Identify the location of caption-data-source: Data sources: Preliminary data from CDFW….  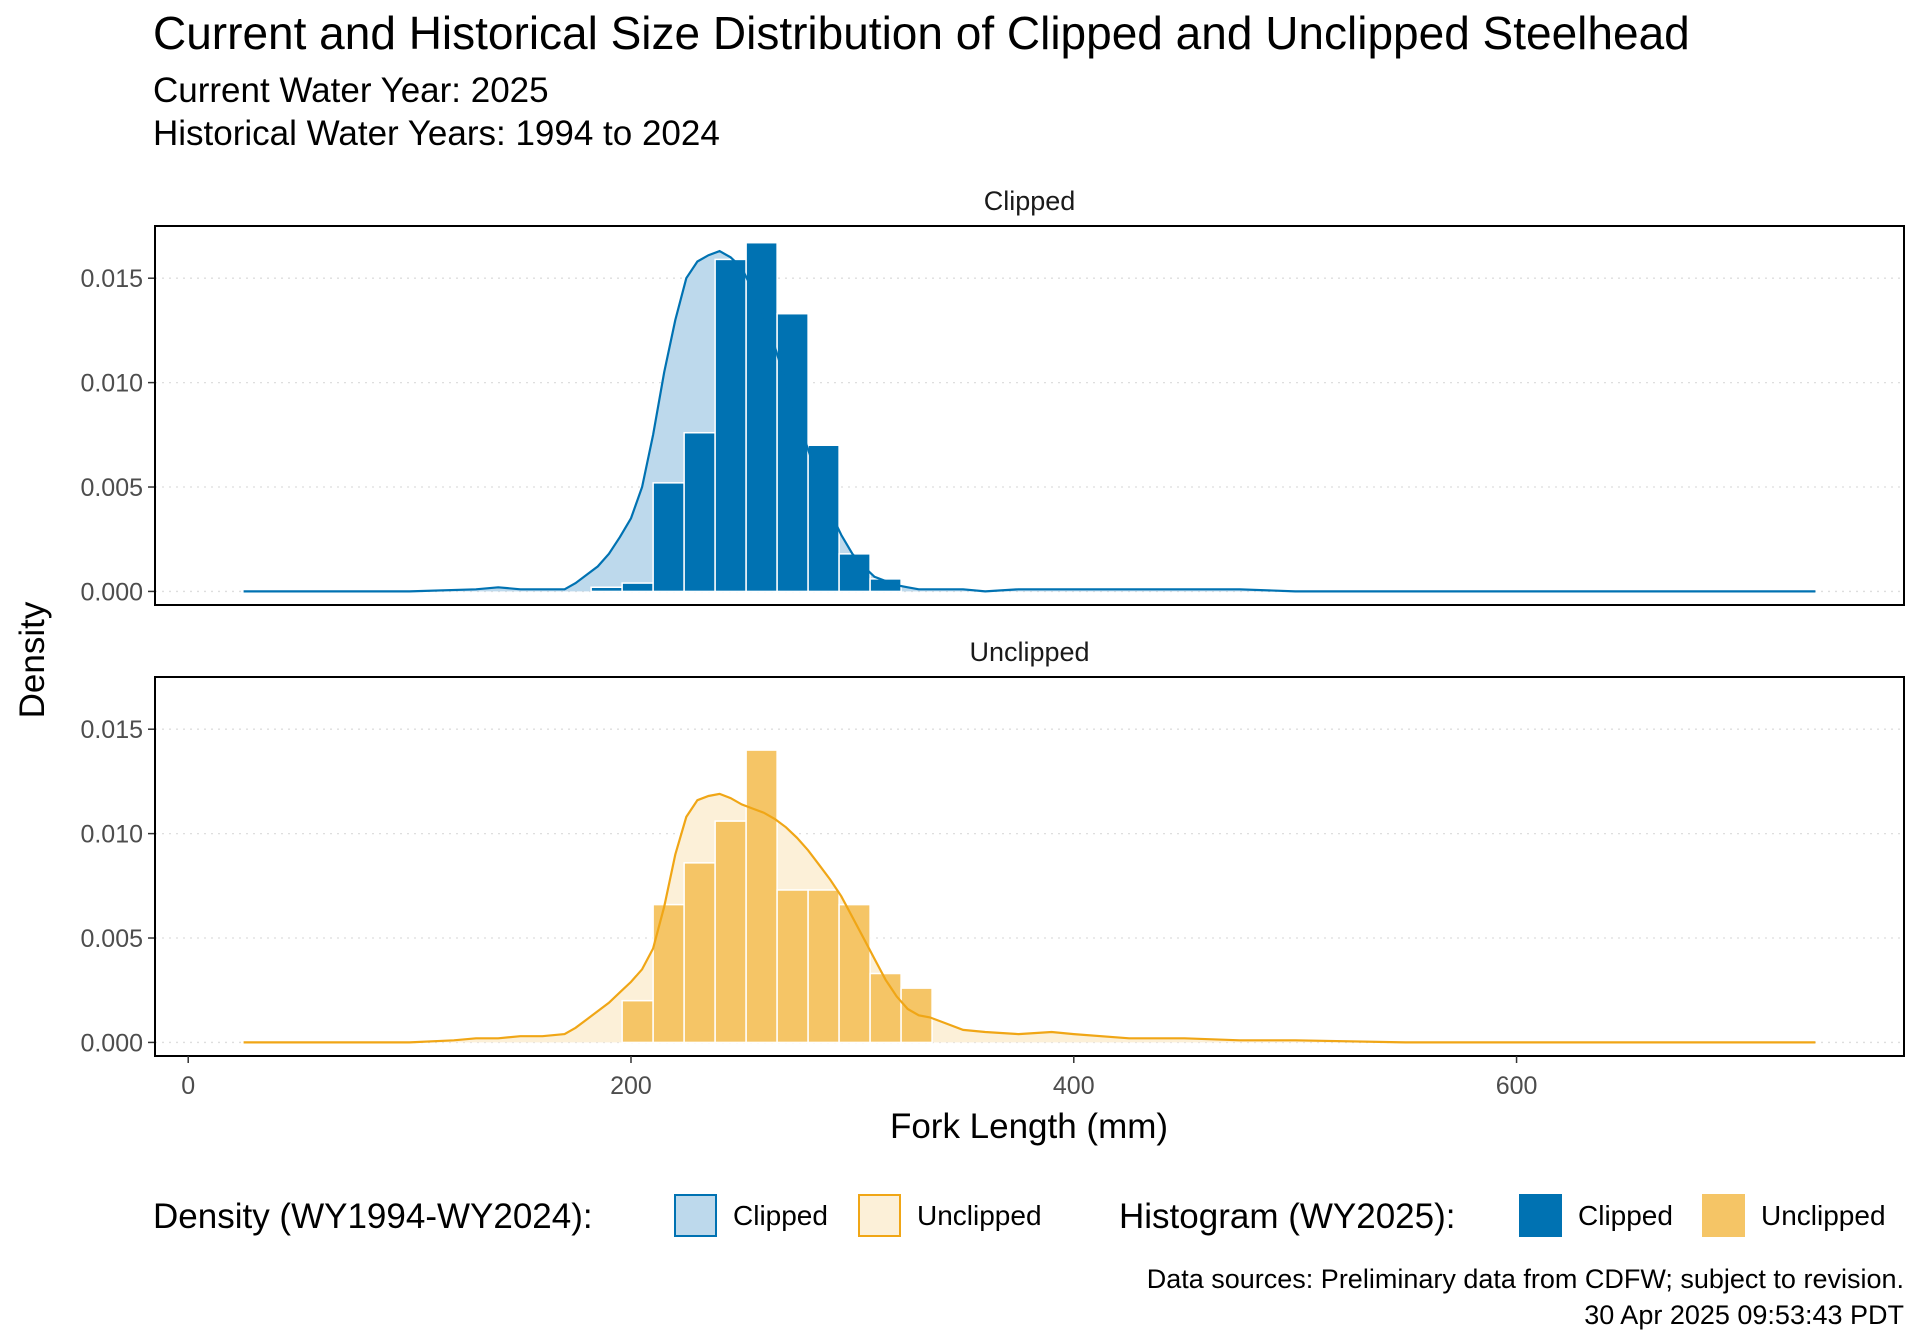
(1525, 1279).